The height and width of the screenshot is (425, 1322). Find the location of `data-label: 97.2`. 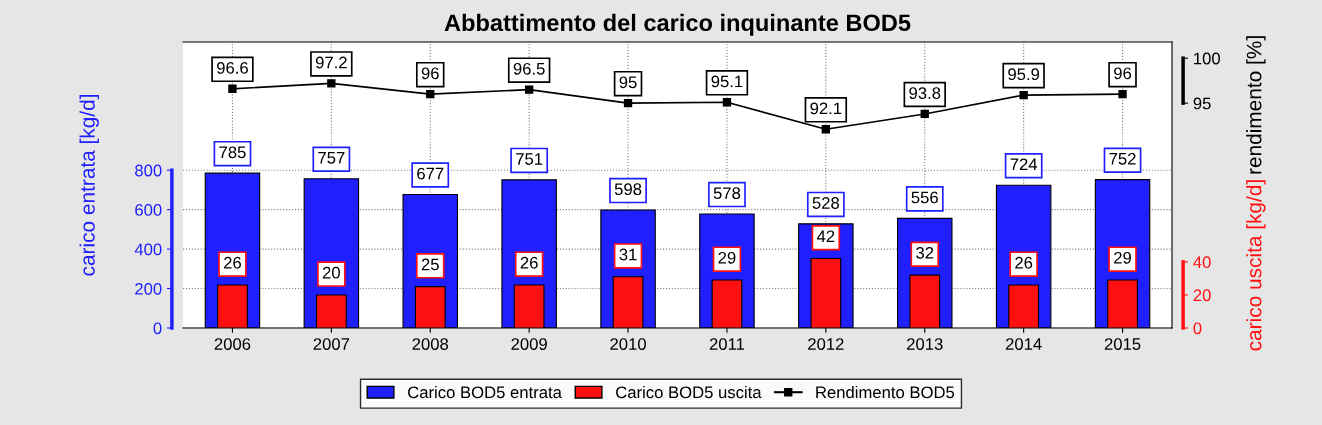

data-label: 97.2 is located at coordinates (331, 62).